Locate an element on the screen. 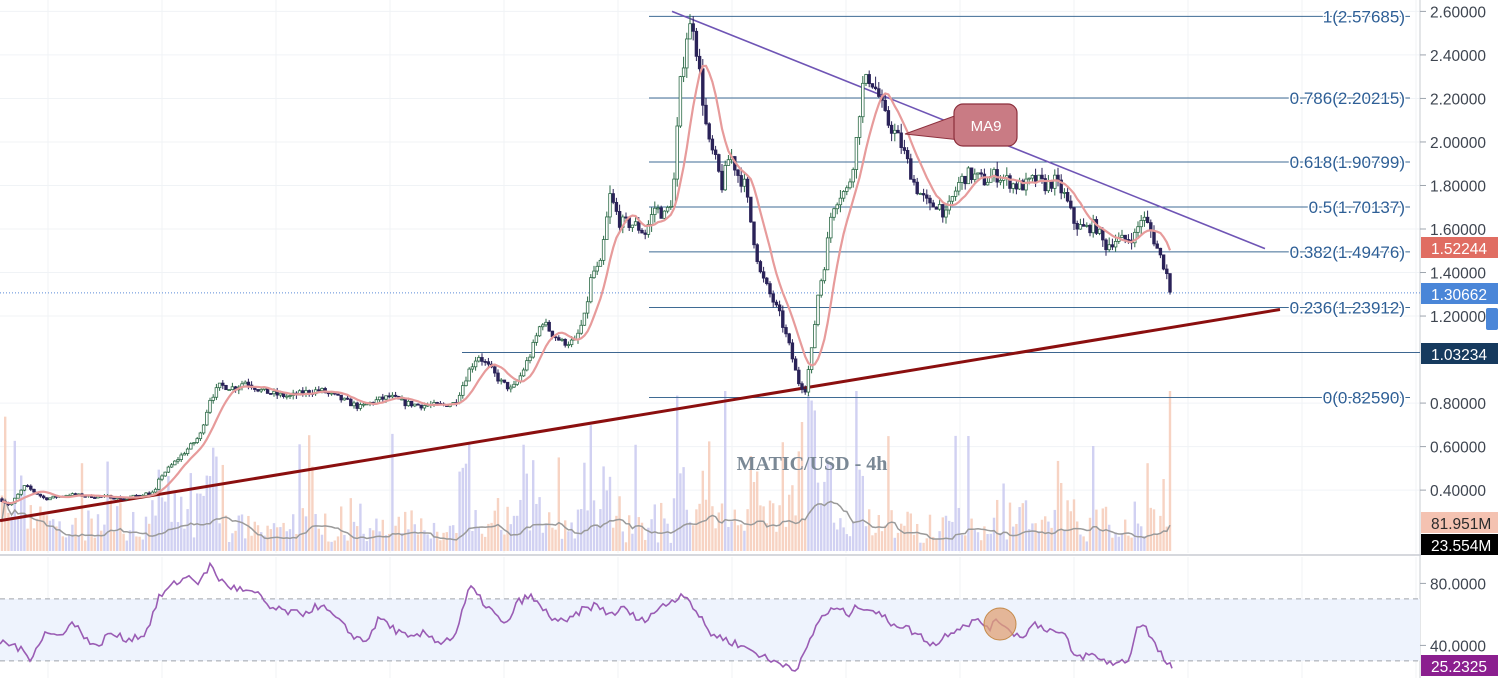 The height and width of the screenshot is (683, 1498). price-tick-label: 1.80000 is located at coordinates (1458, 186).